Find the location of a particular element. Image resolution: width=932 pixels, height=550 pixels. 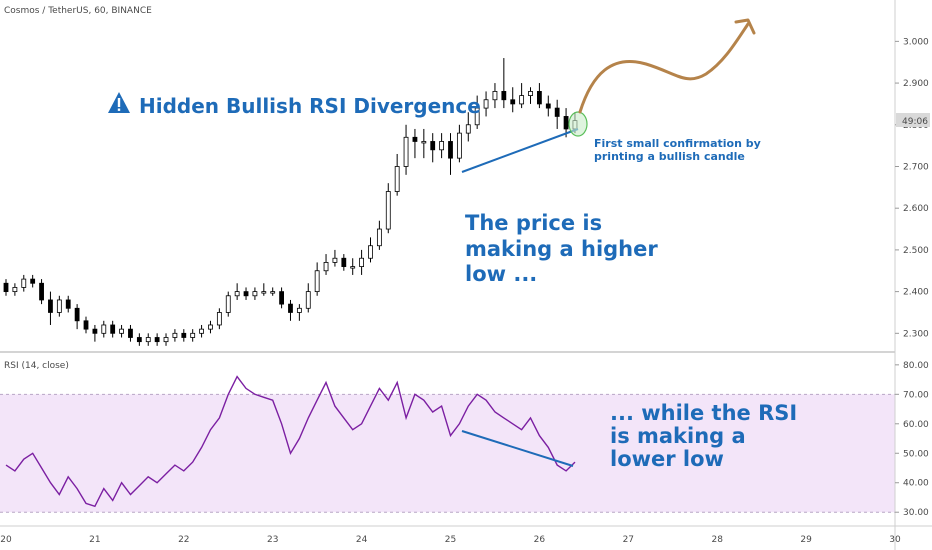

rsi-text-line-3: lower low is located at coordinates (667, 459).